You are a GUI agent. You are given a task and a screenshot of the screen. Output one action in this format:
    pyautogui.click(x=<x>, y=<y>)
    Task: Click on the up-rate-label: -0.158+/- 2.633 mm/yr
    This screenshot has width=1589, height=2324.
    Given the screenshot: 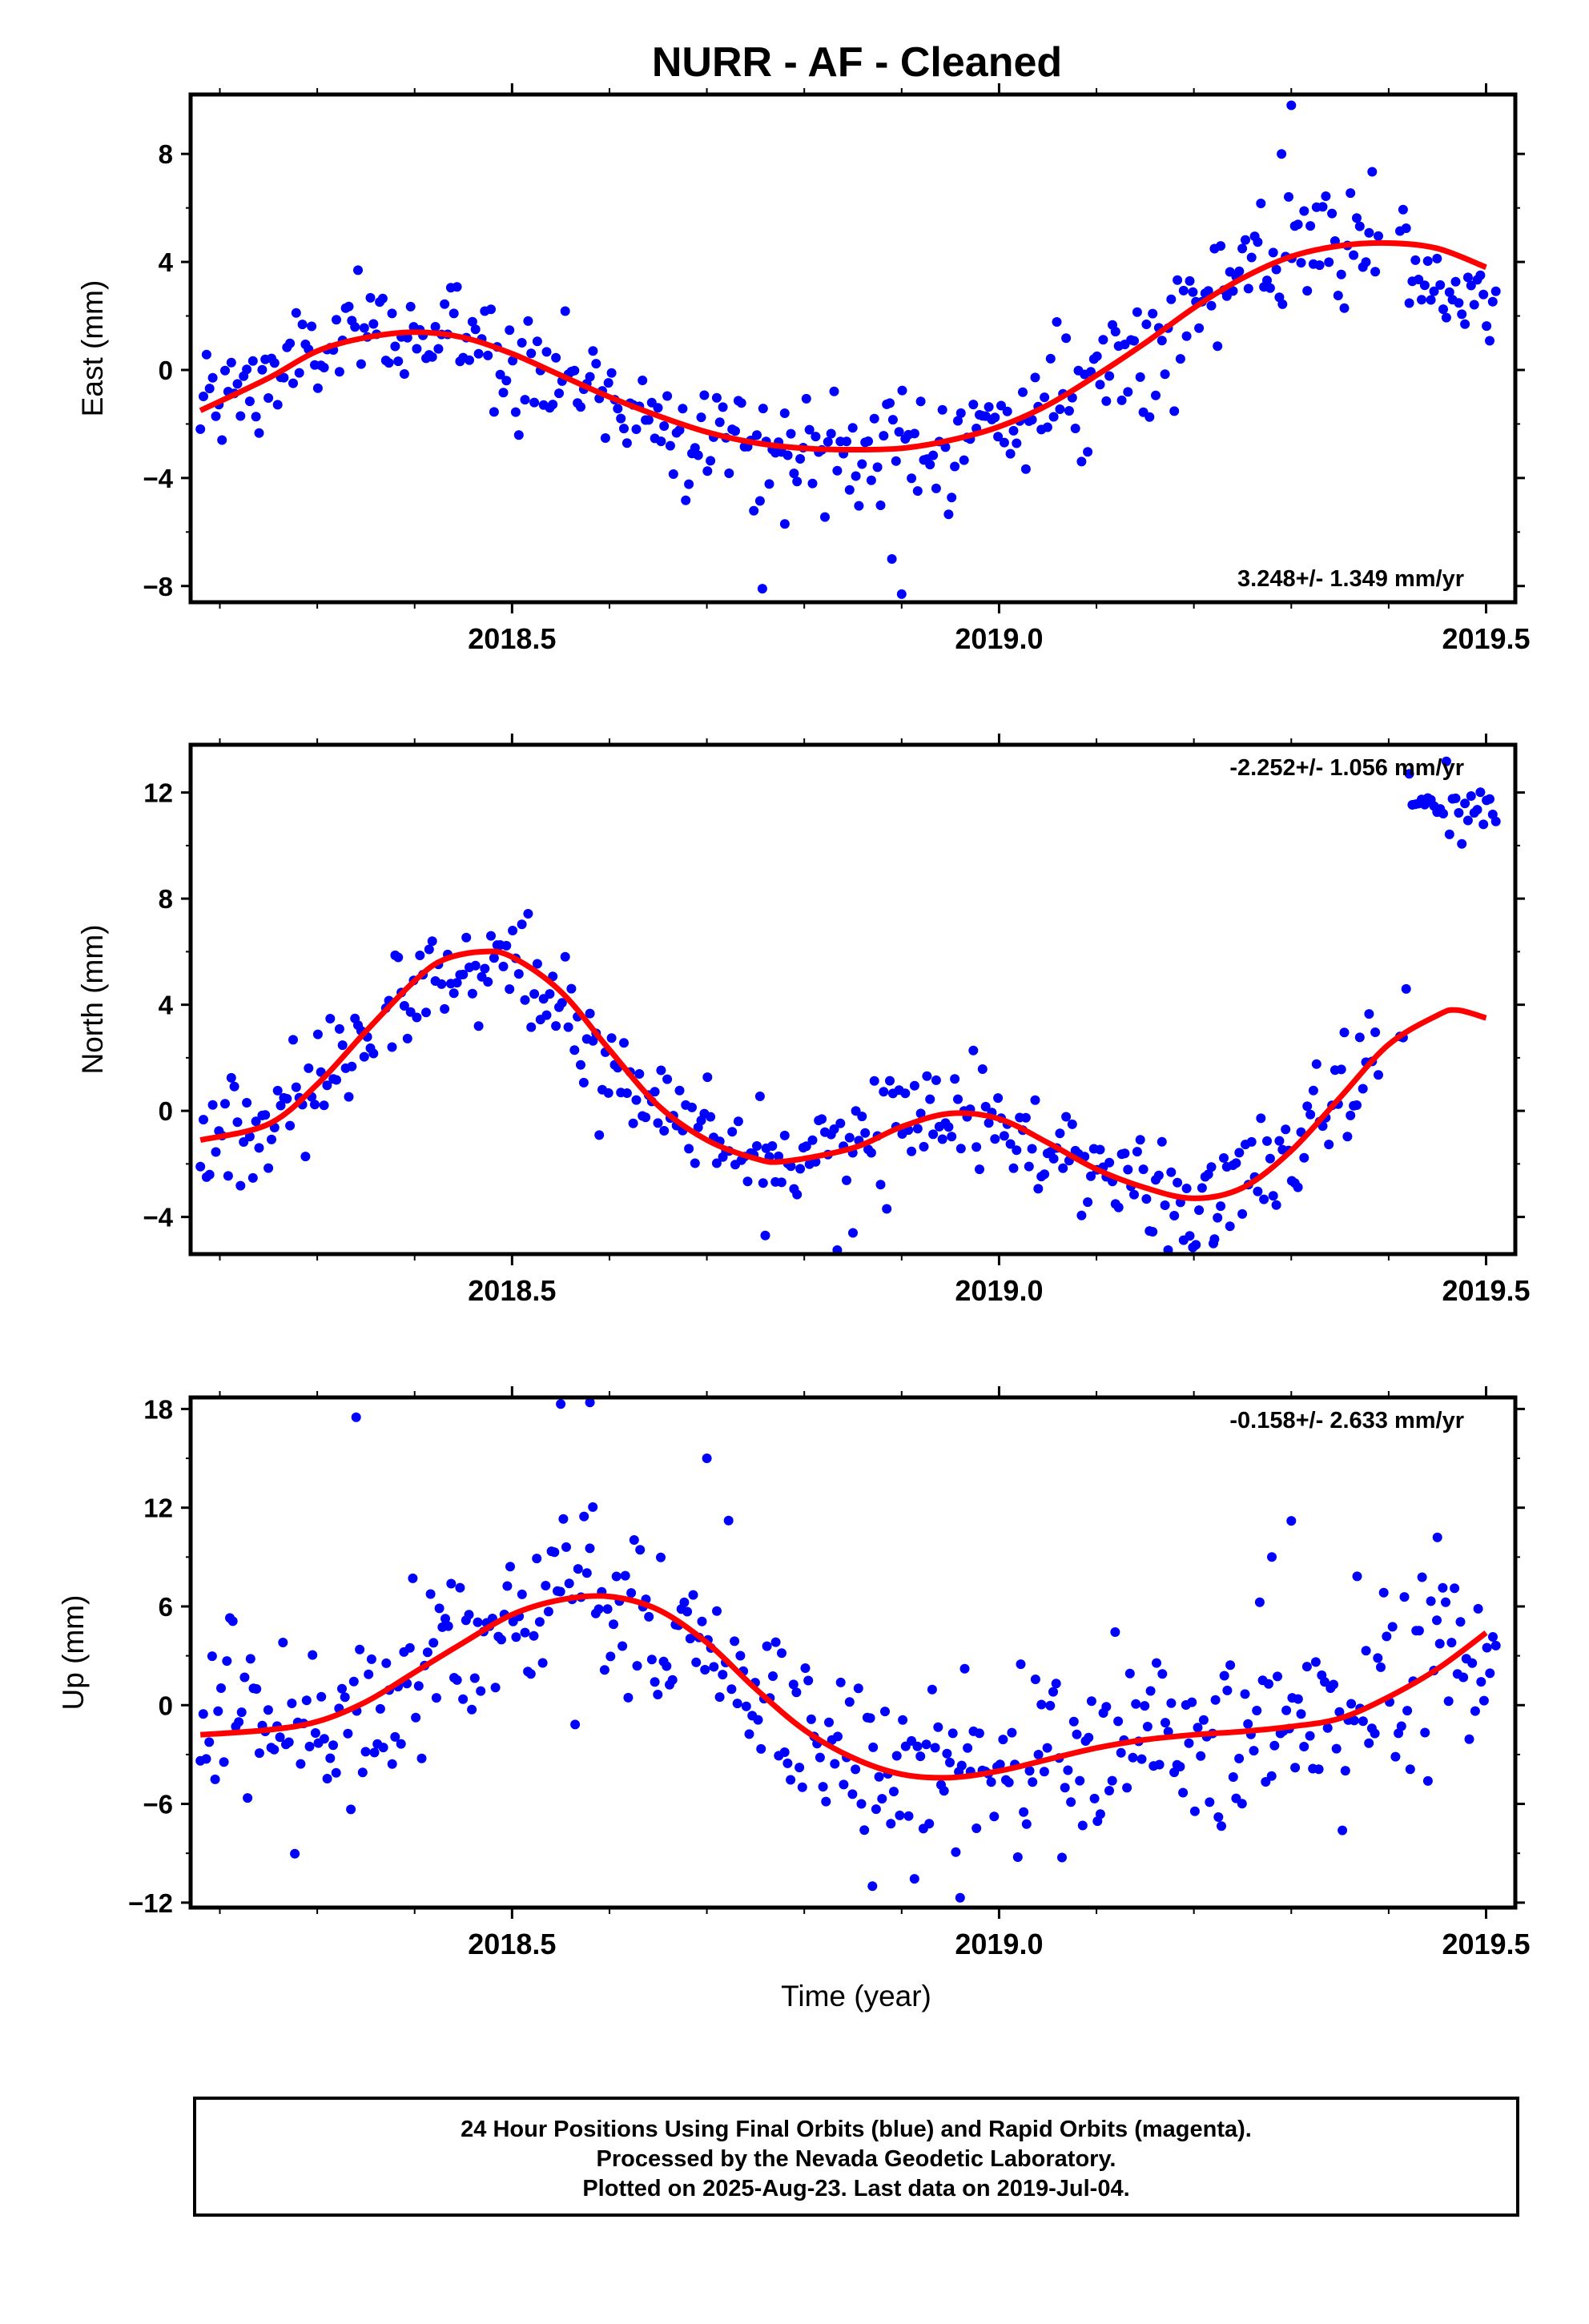 What is the action you would take?
    pyautogui.click(x=1346, y=1420)
    